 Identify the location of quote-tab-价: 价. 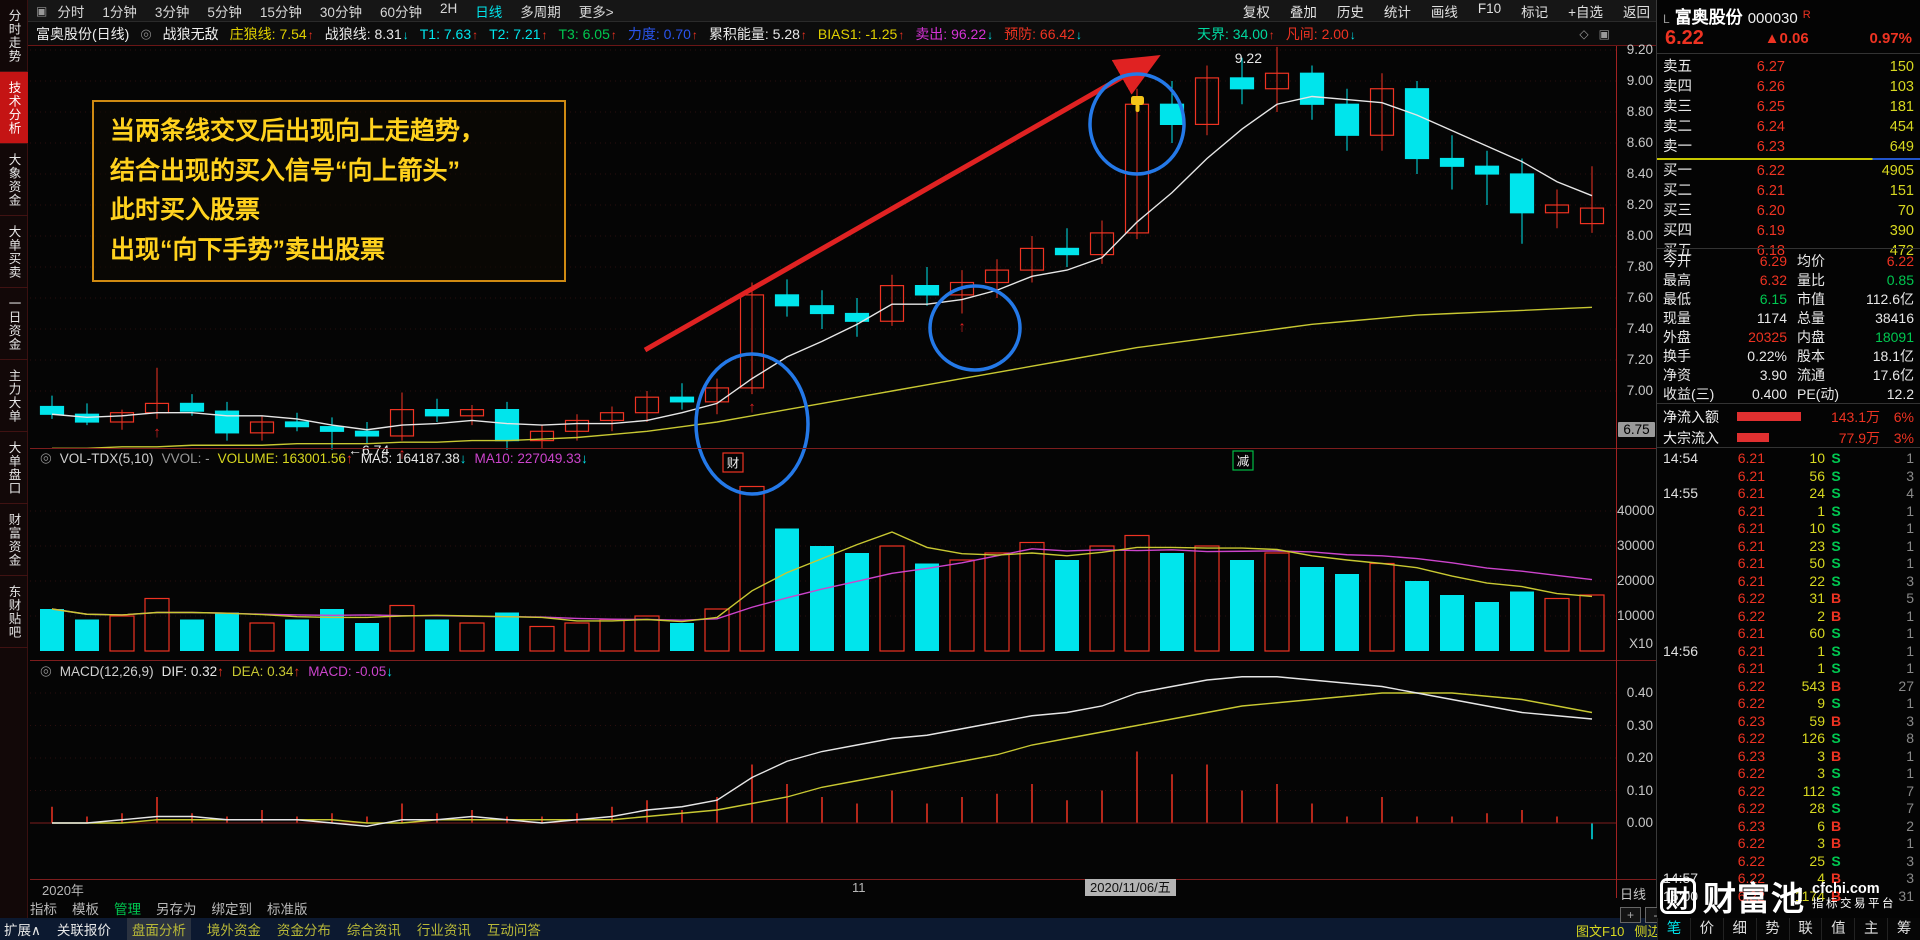
(1706, 929).